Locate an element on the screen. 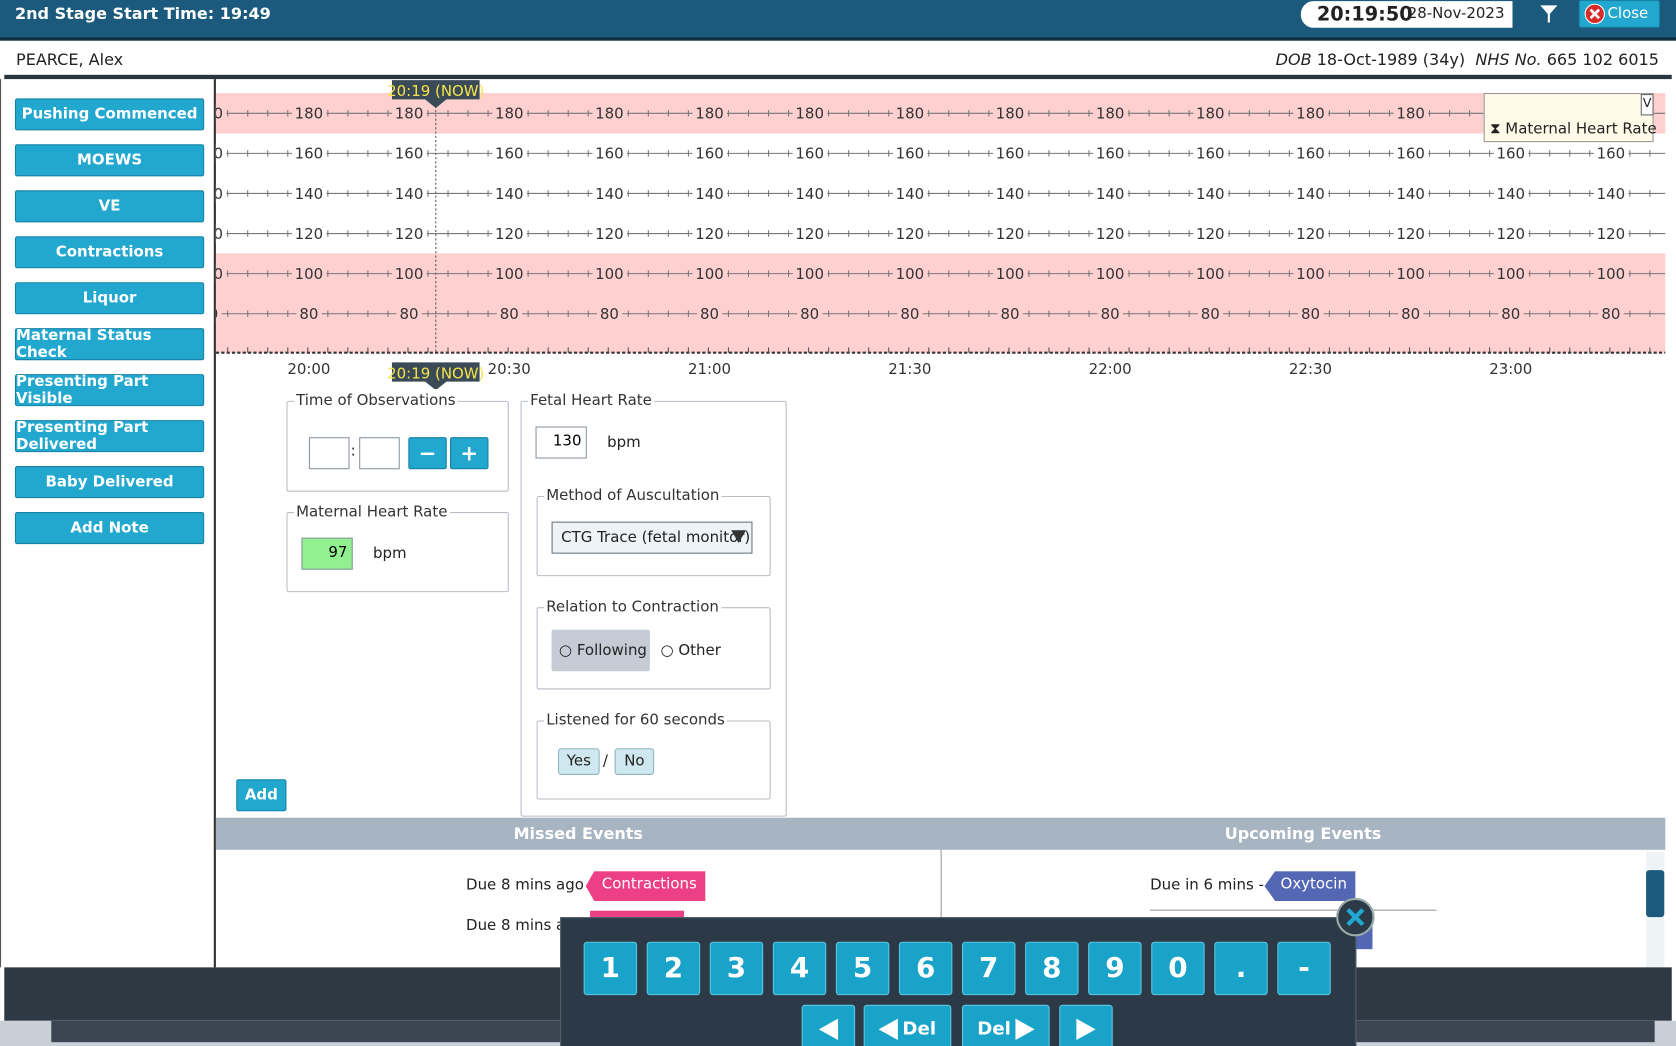 The image size is (1676, 1046). nhs: 665 102 6015 is located at coordinates (1602, 60).